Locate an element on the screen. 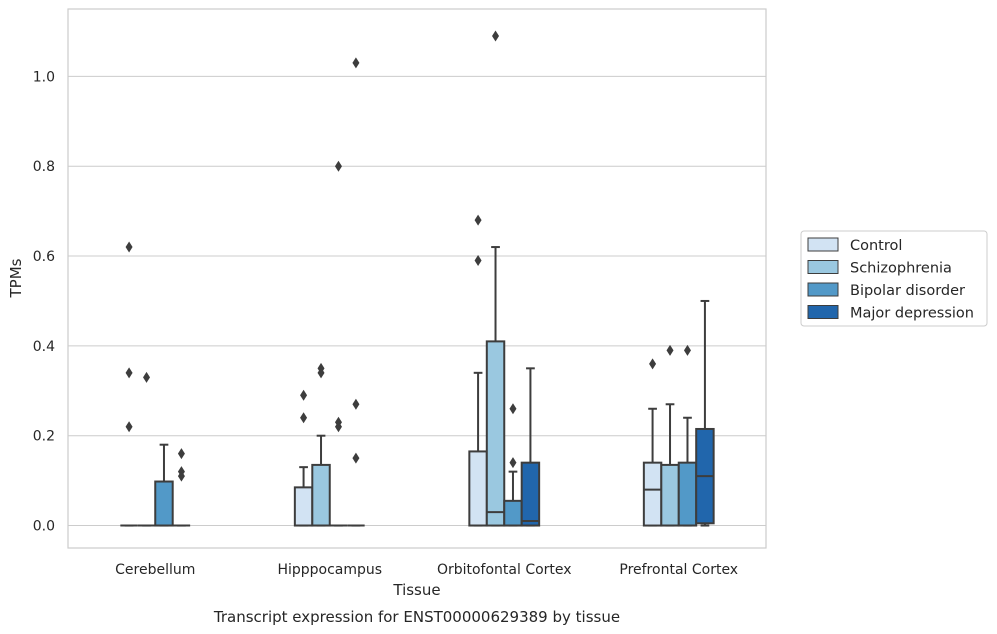 Image resolution: width=997 pixels, height=634 pixels. legend-label: Schizophrenia is located at coordinates (901, 269).